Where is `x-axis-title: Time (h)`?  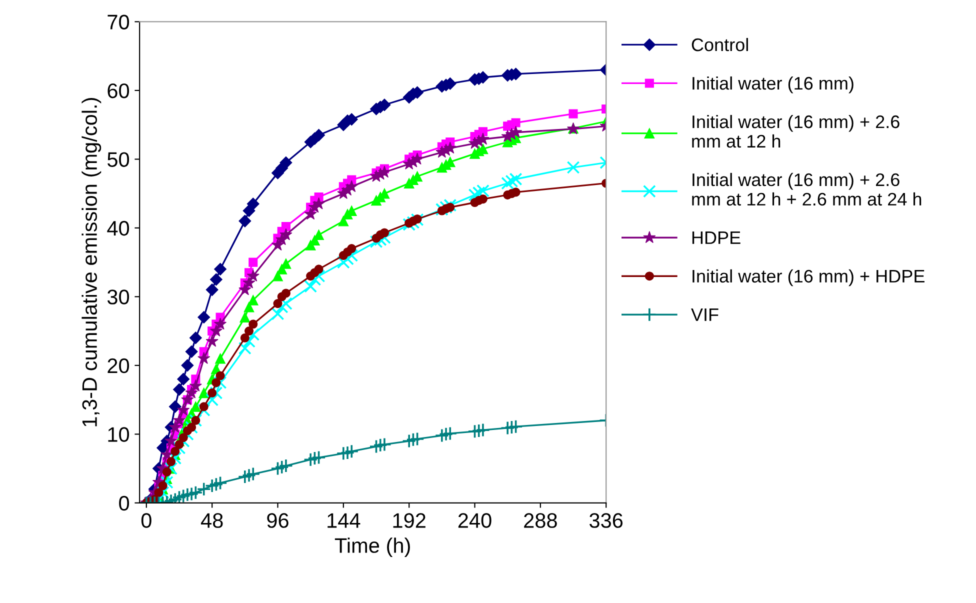 x-axis-title: Time (h) is located at coordinates (372, 548).